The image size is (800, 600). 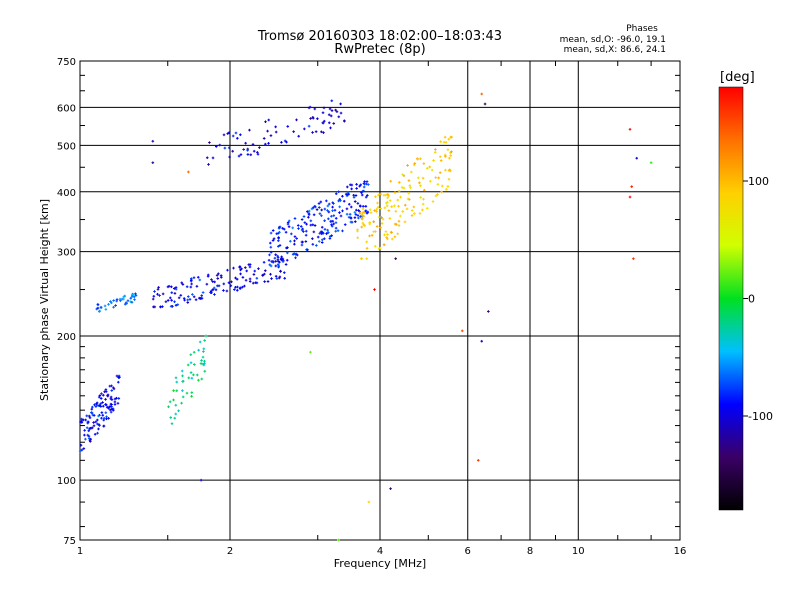 I want to click on y-tick-label: 750, so click(x=66, y=62).